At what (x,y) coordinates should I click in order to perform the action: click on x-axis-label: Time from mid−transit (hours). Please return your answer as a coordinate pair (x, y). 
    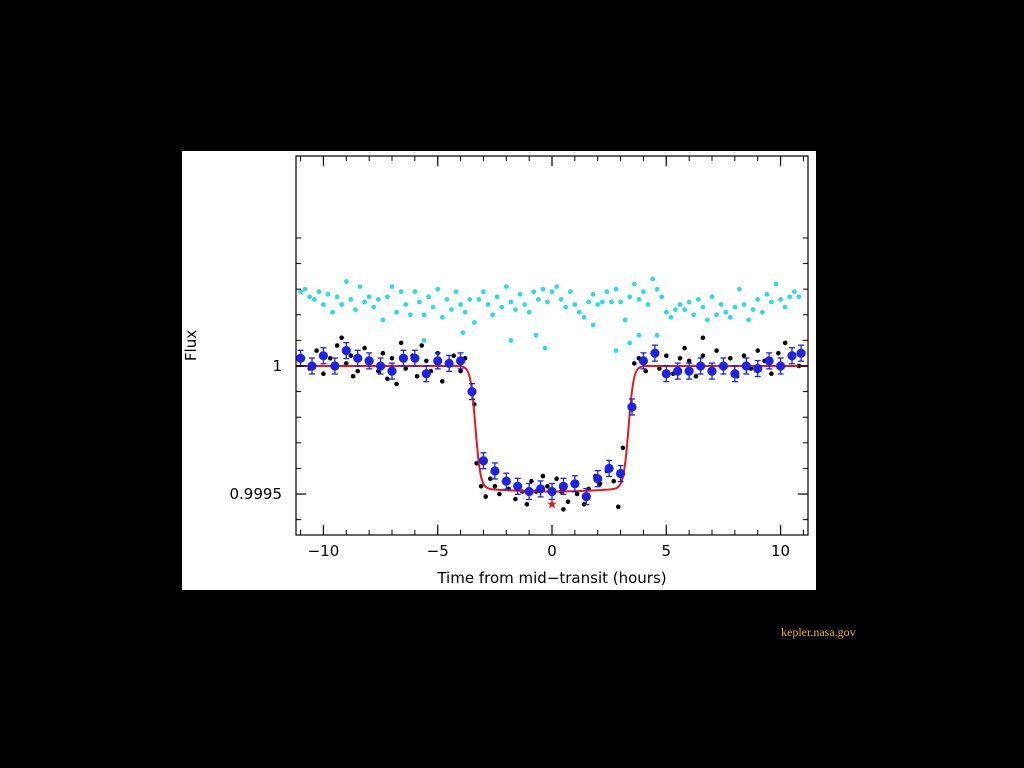
    Looking at the image, I should click on (551, 578).